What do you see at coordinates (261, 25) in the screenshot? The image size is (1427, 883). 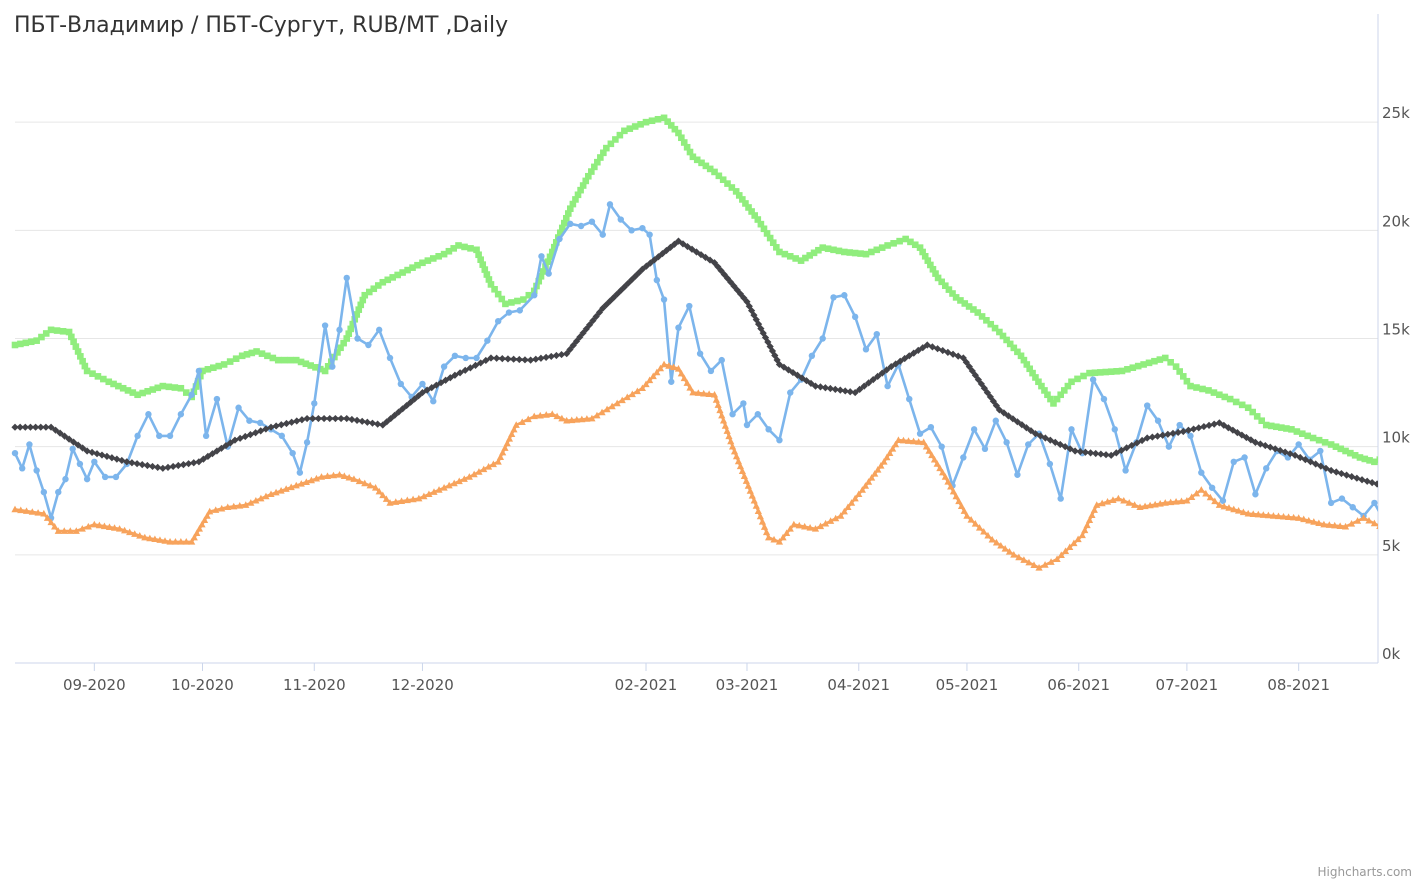 I see `chart-title: ПБТ-Владимир / ПБТ-Сургут, RUB/MT ,Daily` at bounding box center [261, 25].